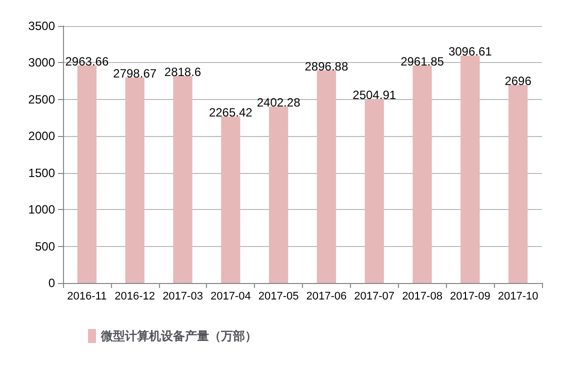 This screenshot has height=366, width=565. I want to click on data-label: 2402.28, so click(278, 103).